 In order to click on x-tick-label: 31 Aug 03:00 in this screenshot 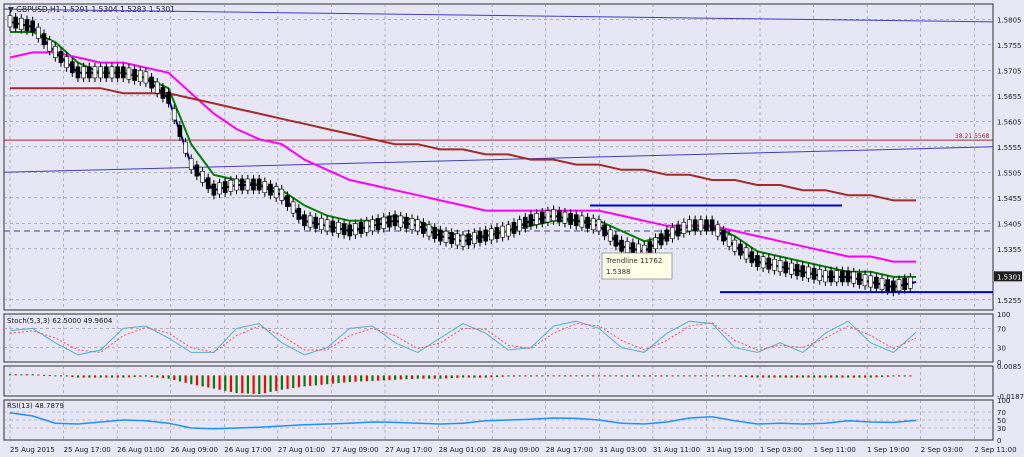, I will do `click(622, 450)`.